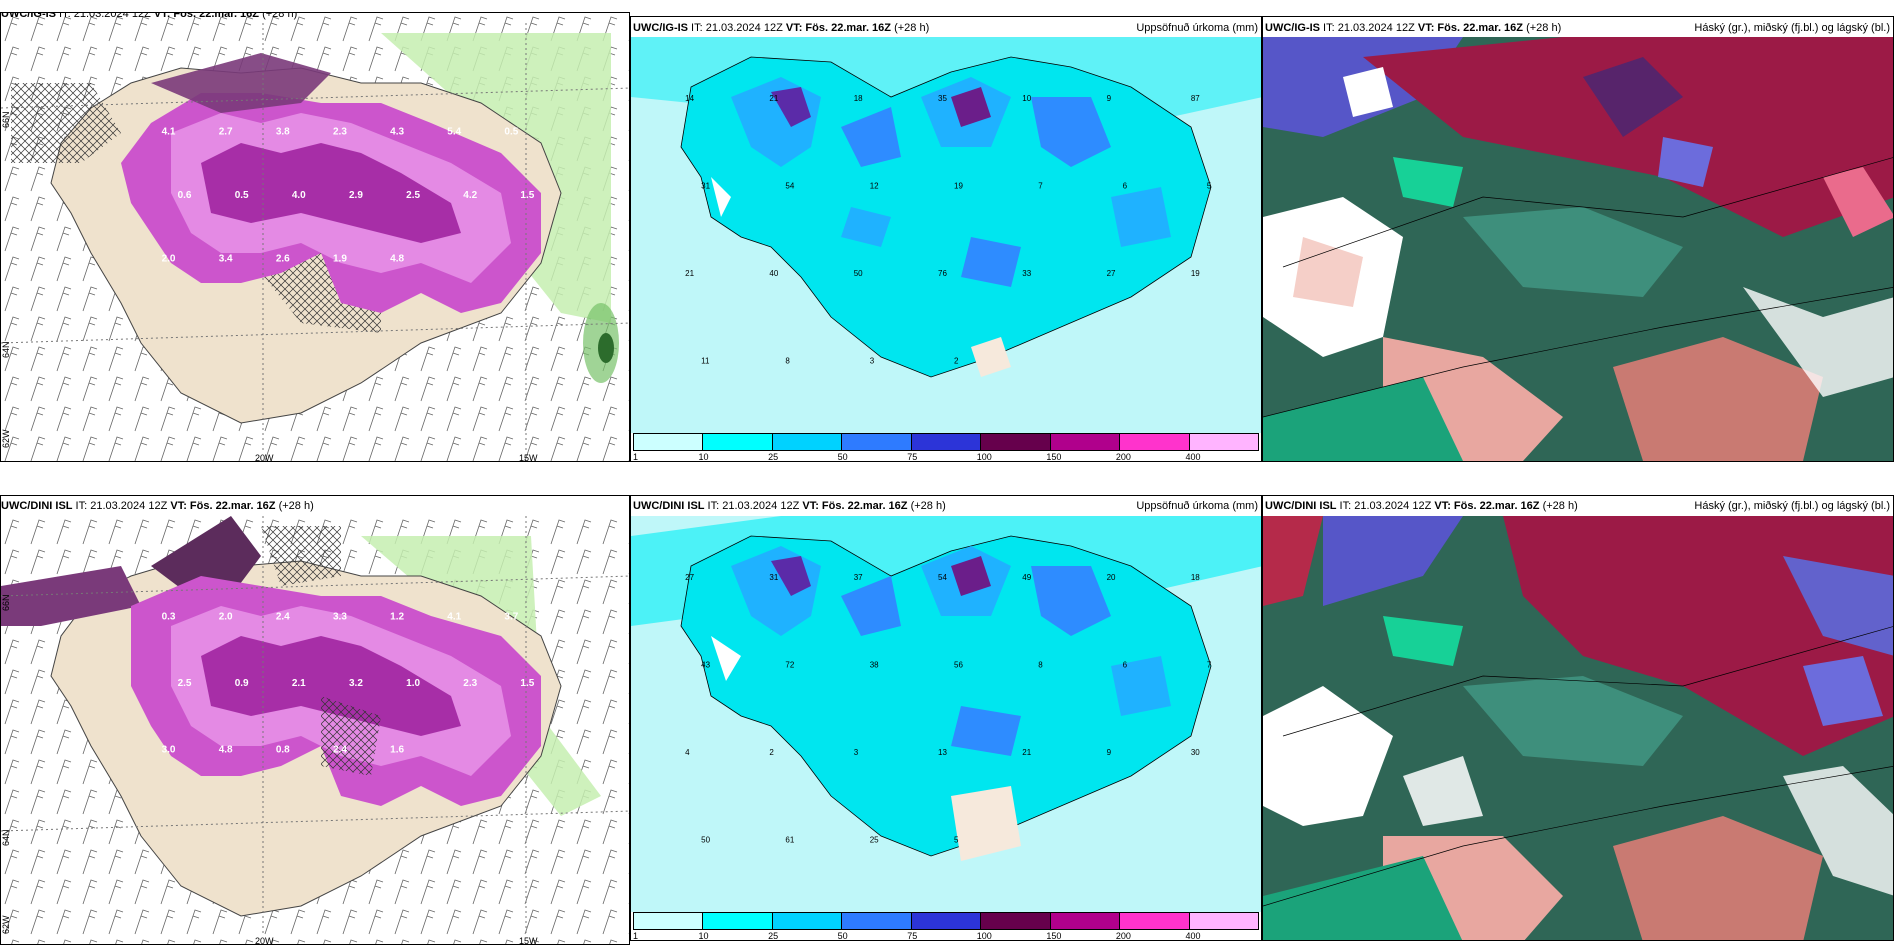 The width and height of the screenshot is (1900, 950). What do you see at coordinates (1111, 577) in the screenshot?
I see `value-label: 20` at bounding box center [1111, 577].